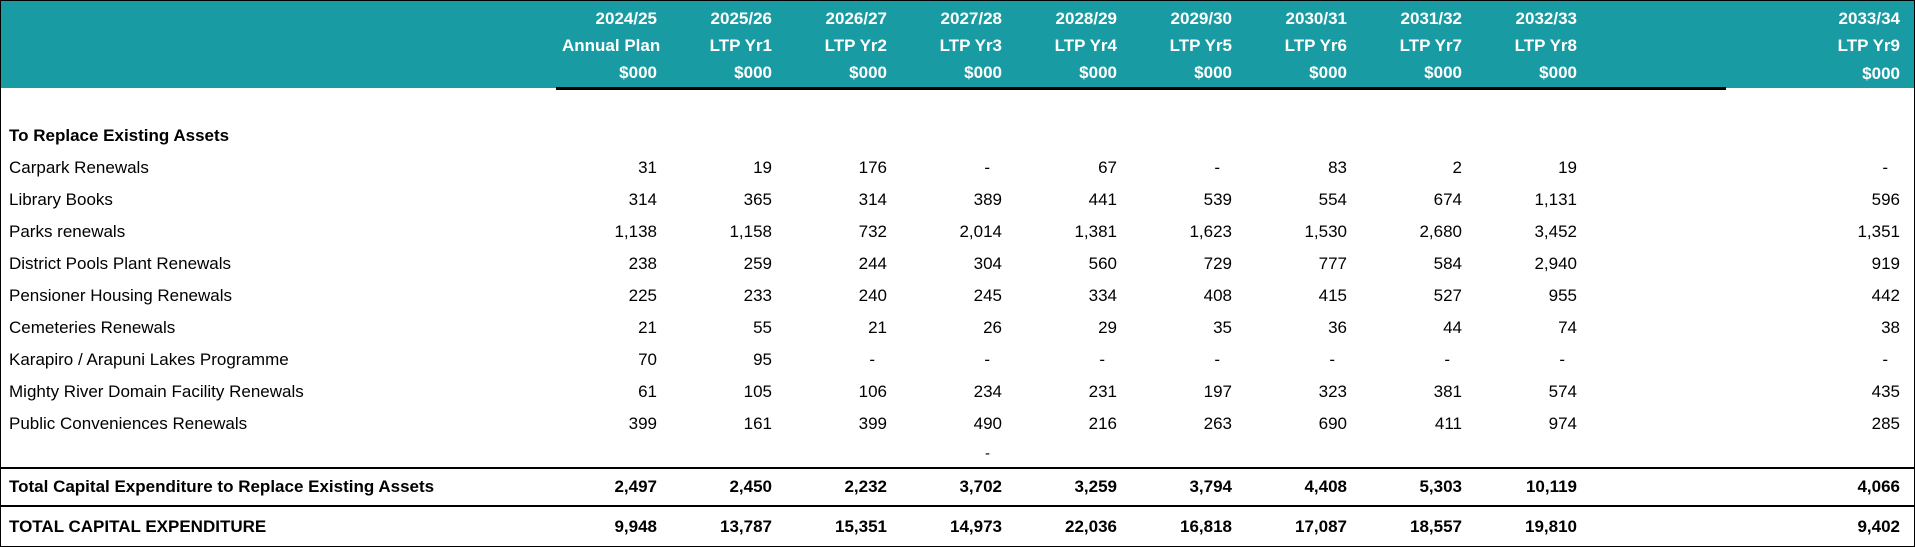 The height and width of the screenshot is (547, 1915). Describe the element at coordinates (987, 423) in the screenshot. I see `value-cell: 490` at that location.